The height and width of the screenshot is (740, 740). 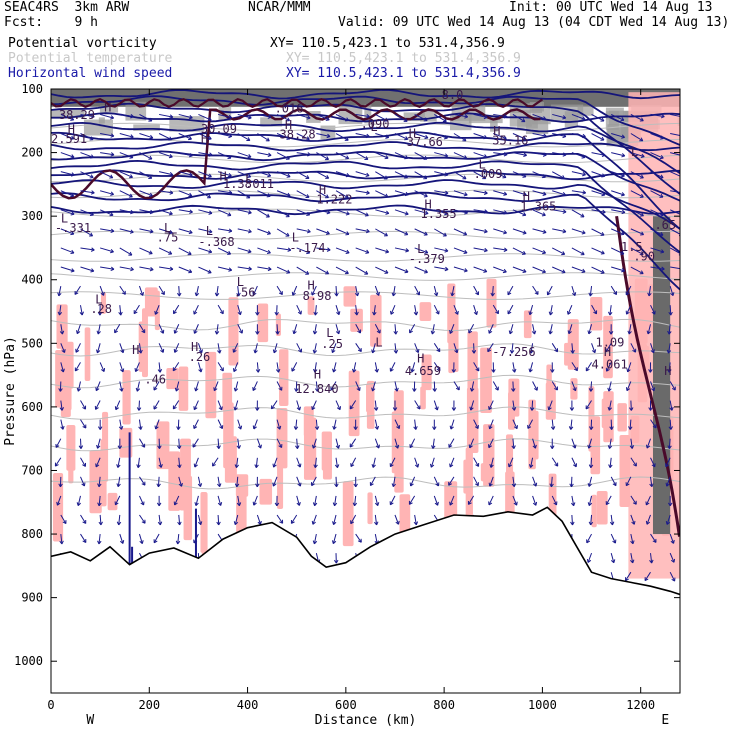 What do you see at coordinates (101, 309) in the screenshot?
I see `field-annotation: .28` at bounding box center [101, 309].